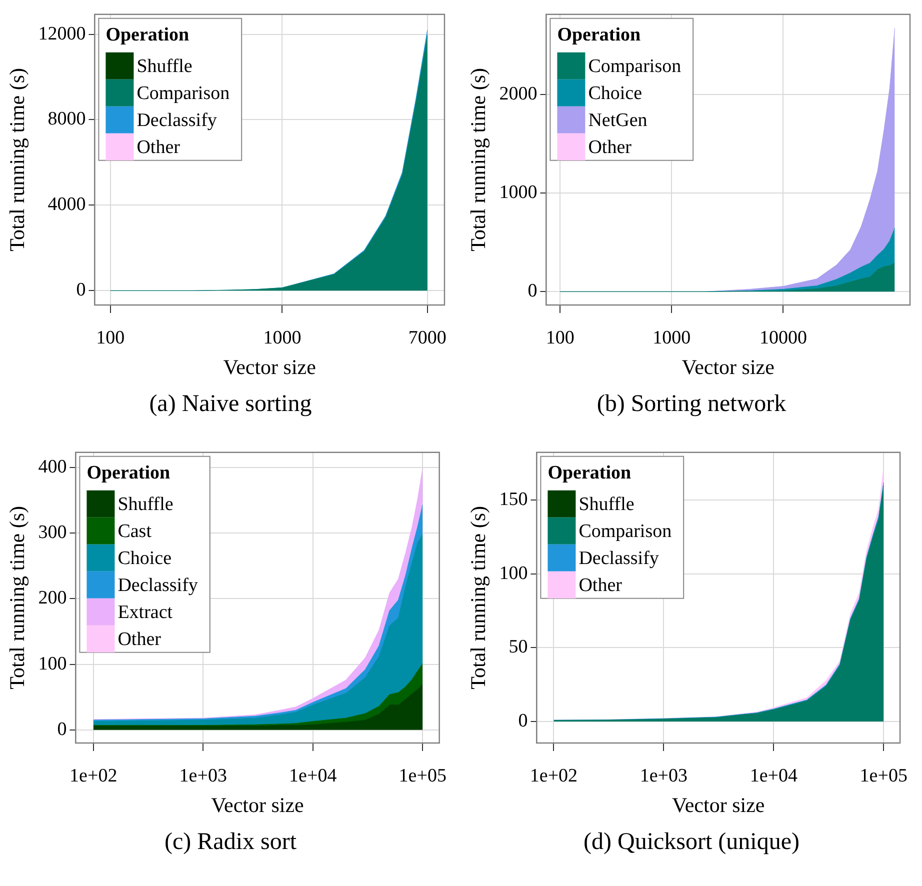 This screenshot has height=886, width=922. What do you see at coordinates (52, 598) in the screenshot?
I see `y-tick-label: 200` at bounding box center [52, 598].